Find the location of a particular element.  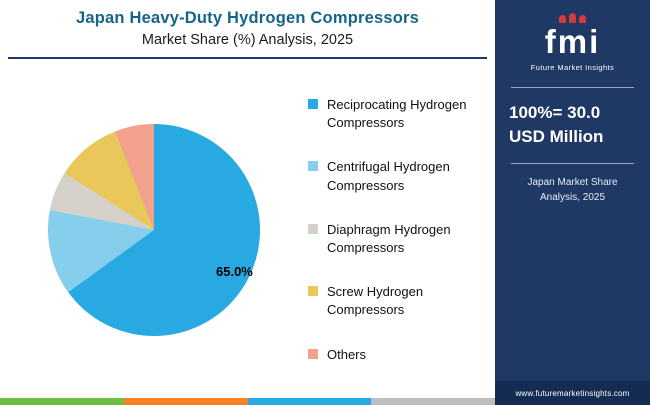

legend-label: Others is located at coordinates (347, 354).